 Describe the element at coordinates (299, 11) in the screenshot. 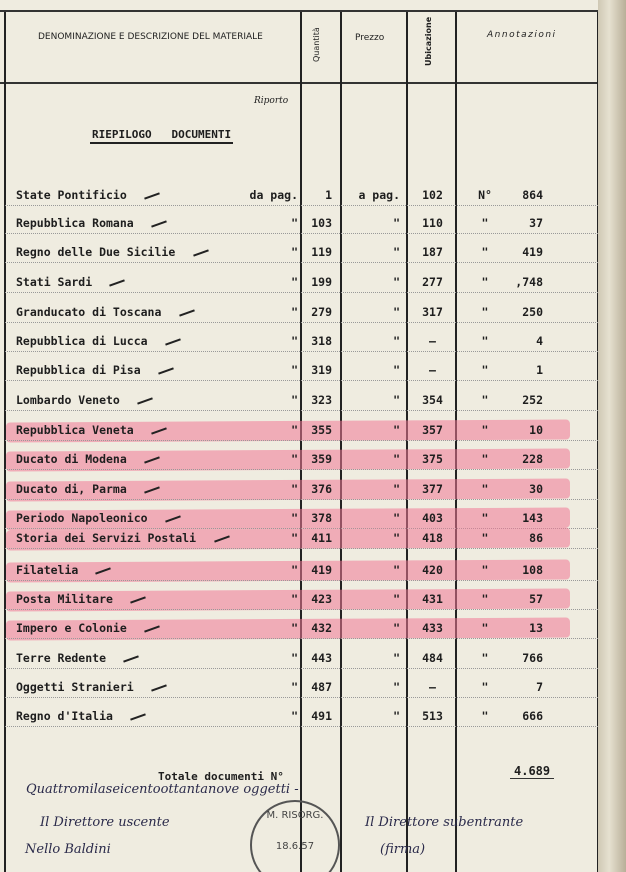

I see `top-rule` at that location.